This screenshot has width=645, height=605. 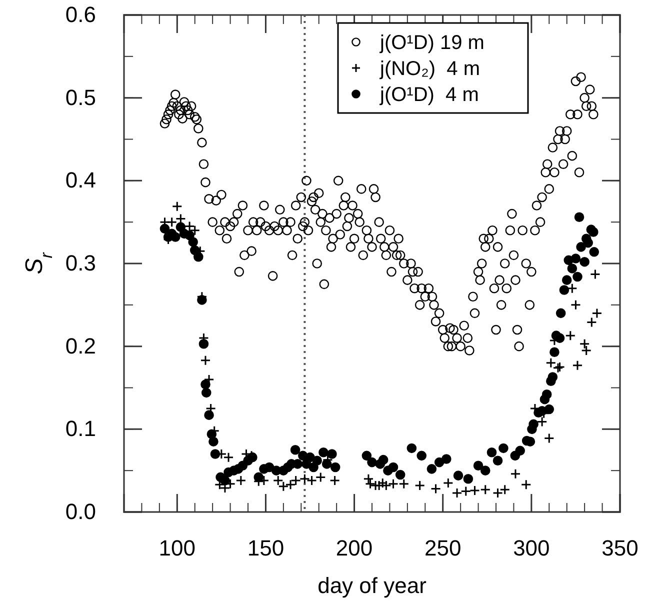 What do you see at coordinates (620, 548) in the screenshot?
I see `x-tick-label: 350` at bounding box center [620, 548].